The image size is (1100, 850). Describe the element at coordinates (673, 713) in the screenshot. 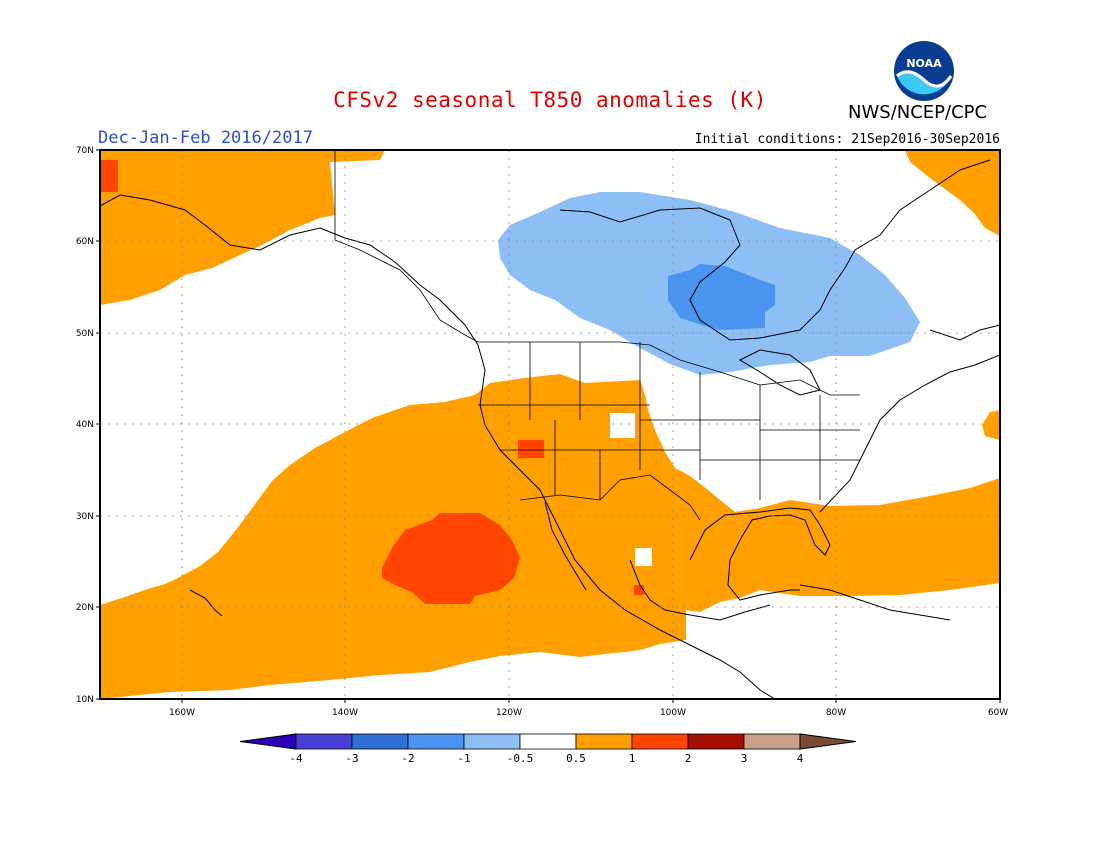

I see `lon-label: 100W` at that location.